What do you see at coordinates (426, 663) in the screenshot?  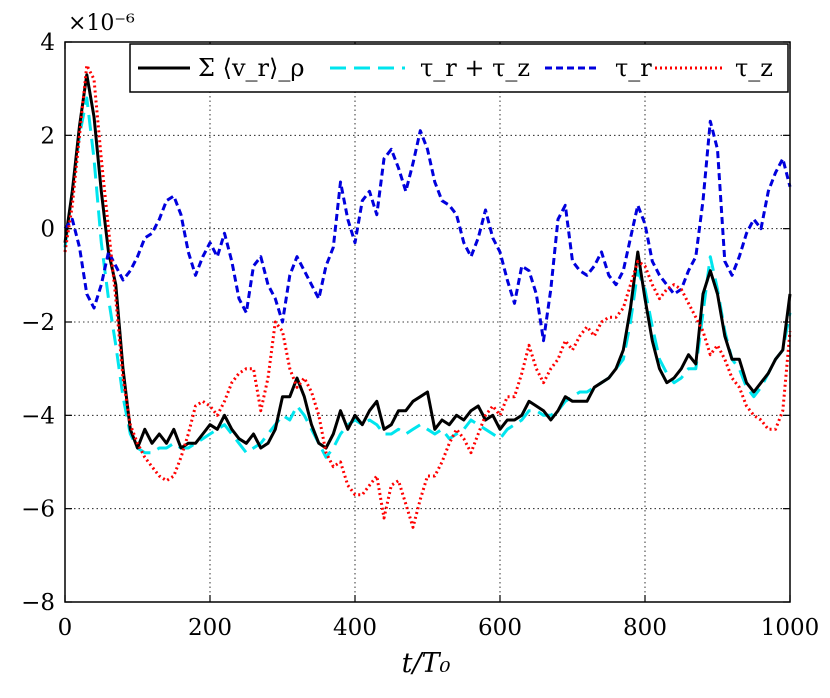 I see `x-axis-label: t/T₀` at bounding box center [426, 663].